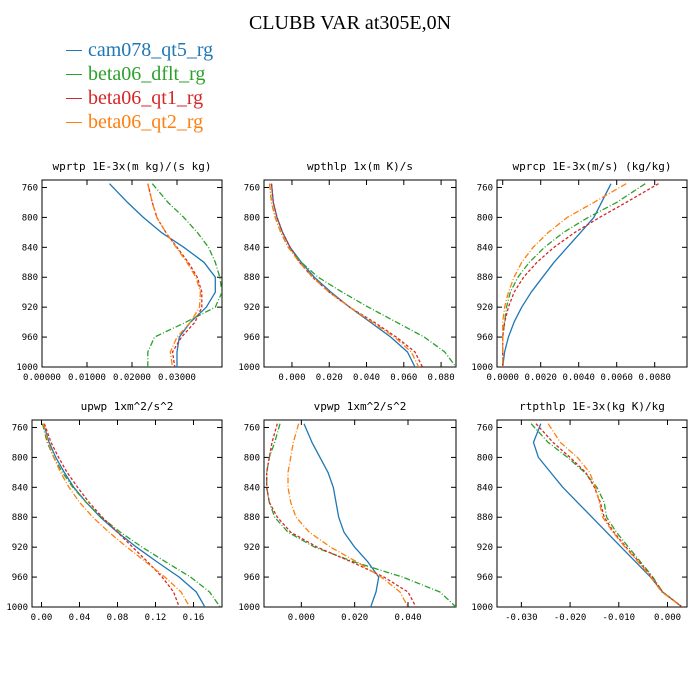 This screenshot has height=700, width=700. I want to click on x-tick-label: 0.040, so click(366, 378).